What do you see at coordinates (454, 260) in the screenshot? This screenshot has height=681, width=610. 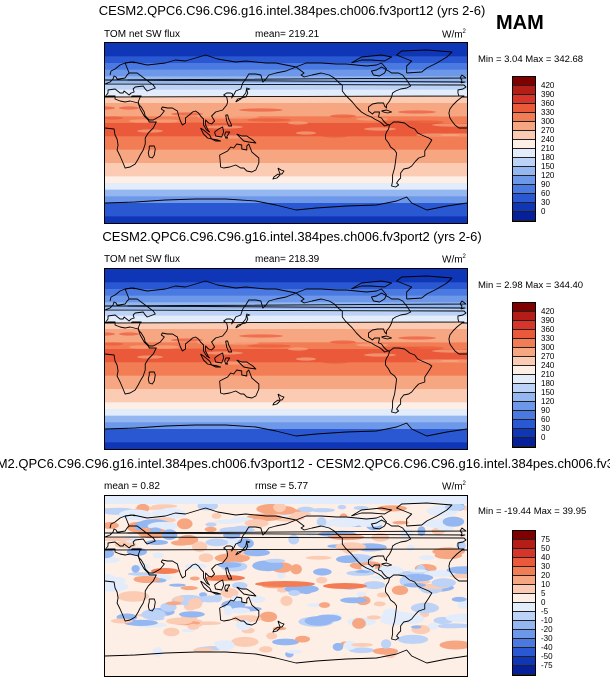 I see `panel2-units: W/m2` at bounding box center [454, 260].